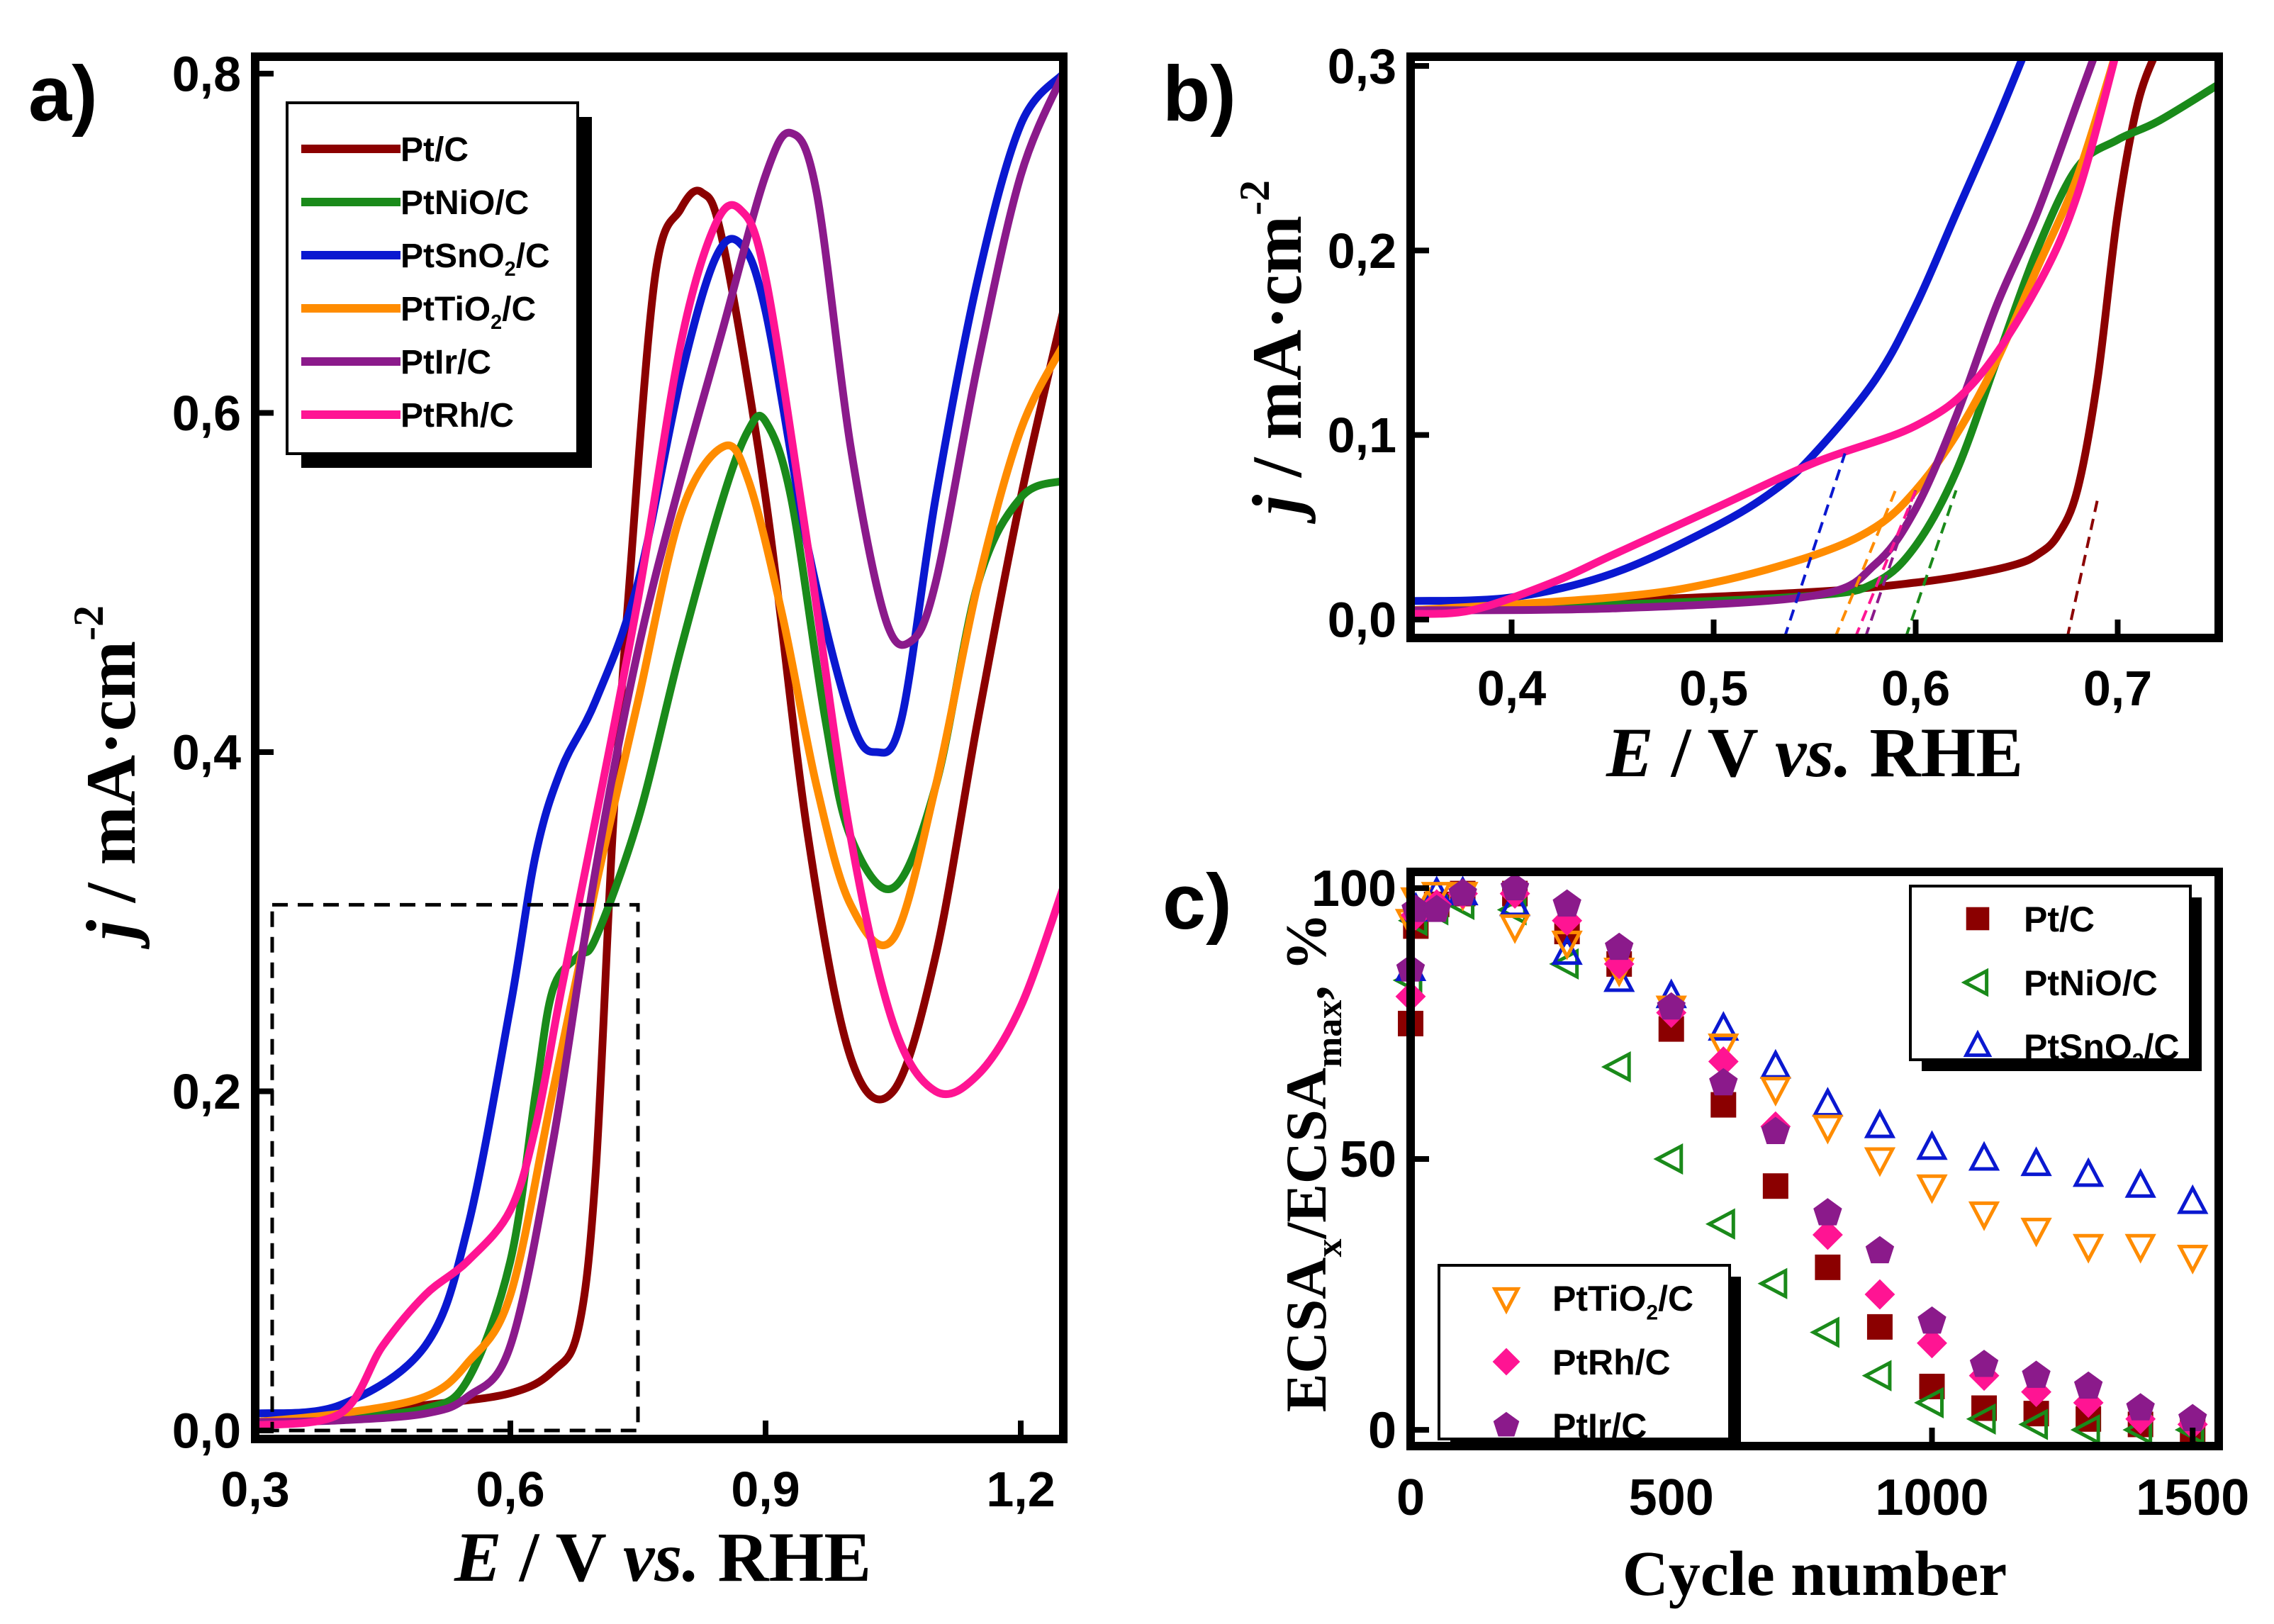  I want to click on panel-c-legend-top-marker-ptnio-c, so click(1975, 982).